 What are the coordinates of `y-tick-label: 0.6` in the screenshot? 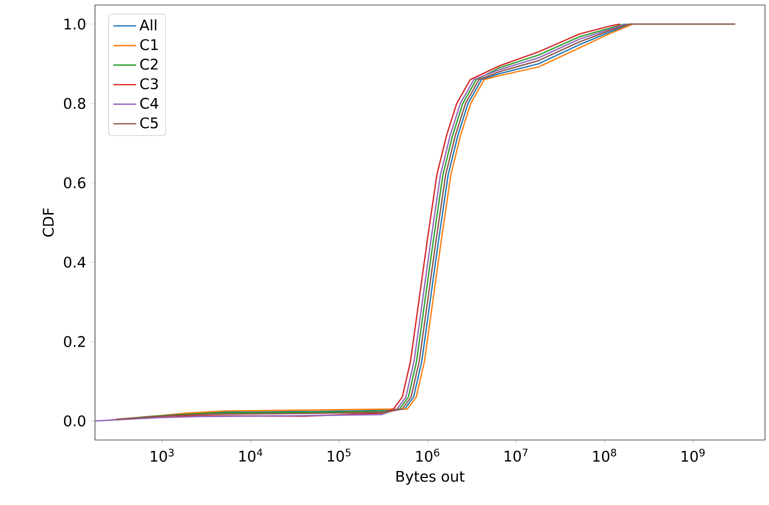 It's located at (75, 182).